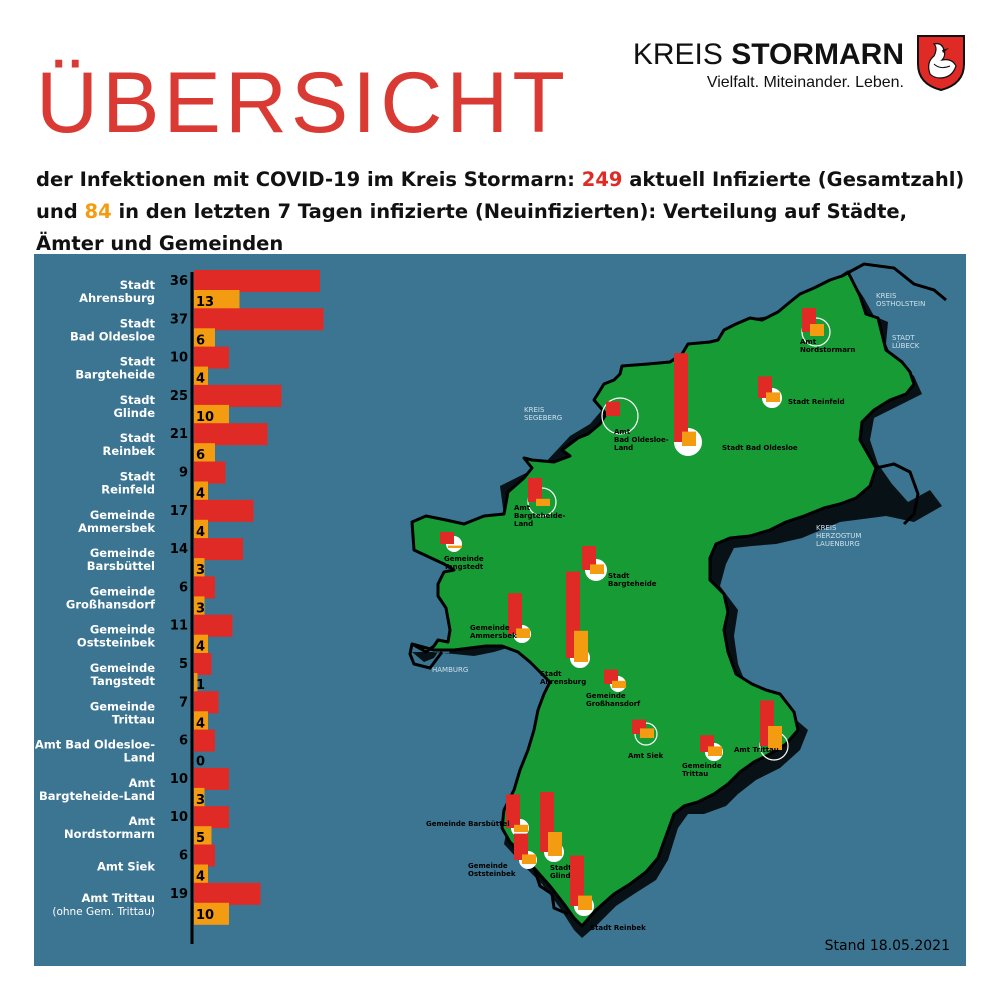 The width and height of the screenshot is (1000, 1000). What do you see at coordinates (142, 783) in the screenshot?
I see `category-label-line: Amt` at bounding box center [142, 783].